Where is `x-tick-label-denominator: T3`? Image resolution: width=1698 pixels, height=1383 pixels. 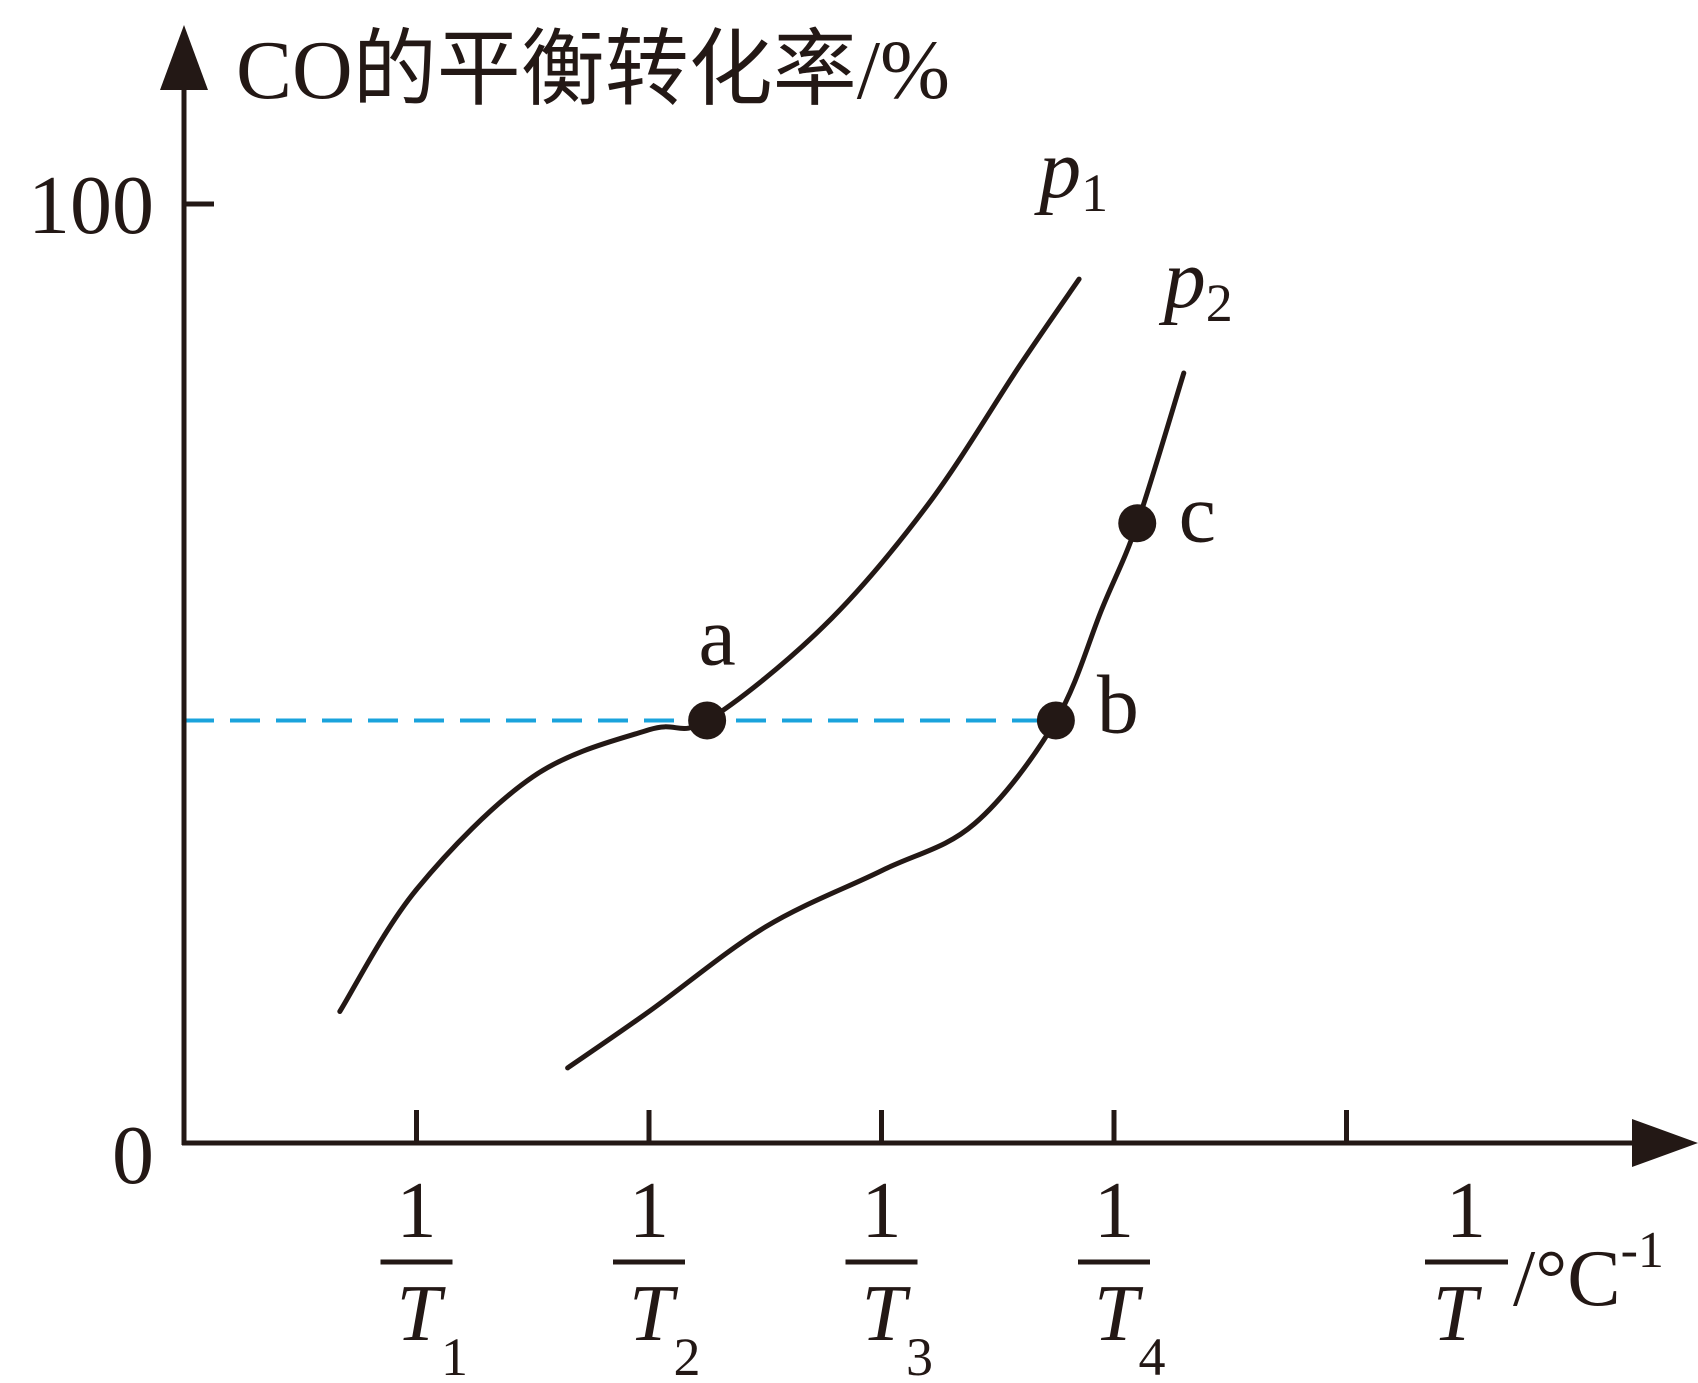
x-tick-label-denominator: T3 is located at coordinates (898, 1326).